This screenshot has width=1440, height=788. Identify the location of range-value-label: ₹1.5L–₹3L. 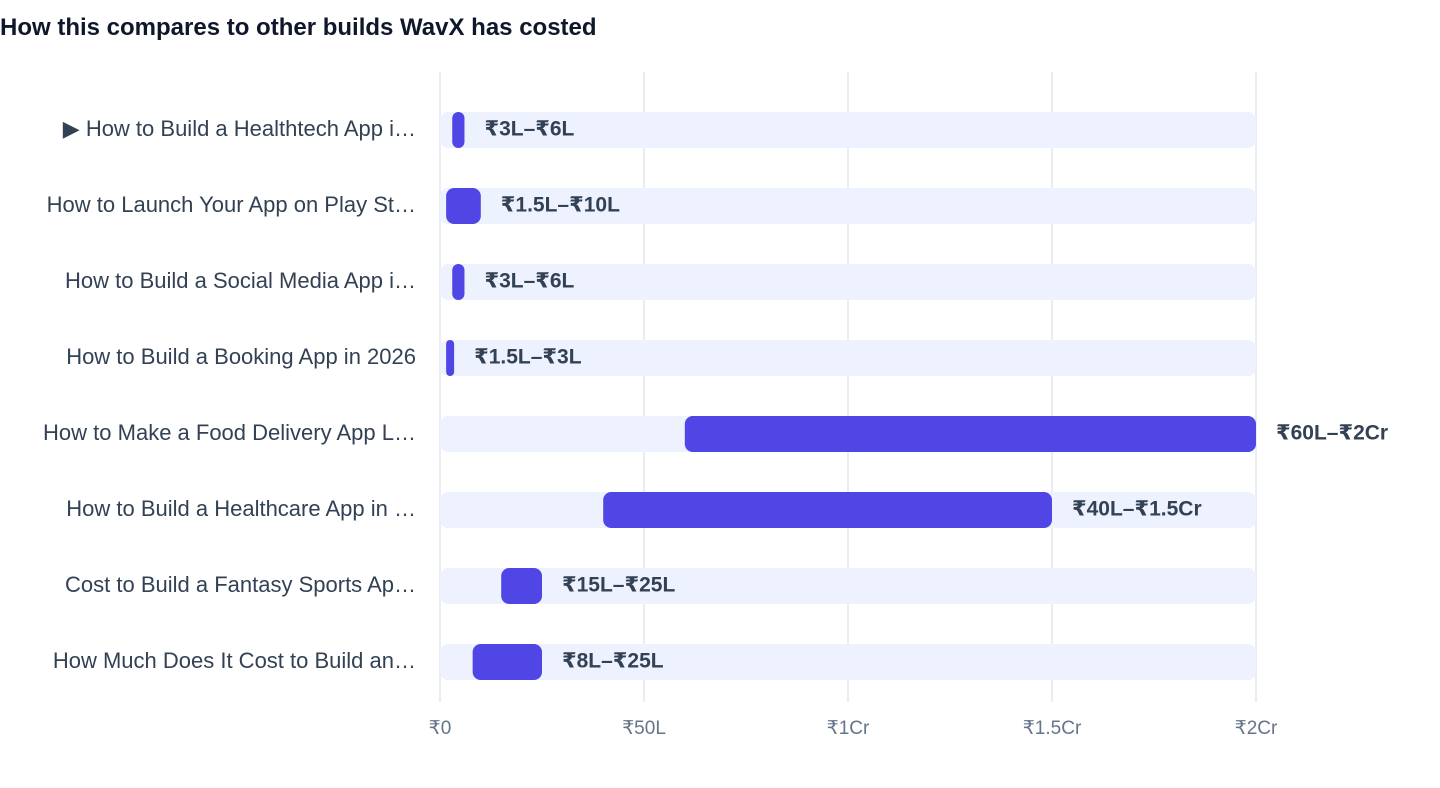
(528, 357).